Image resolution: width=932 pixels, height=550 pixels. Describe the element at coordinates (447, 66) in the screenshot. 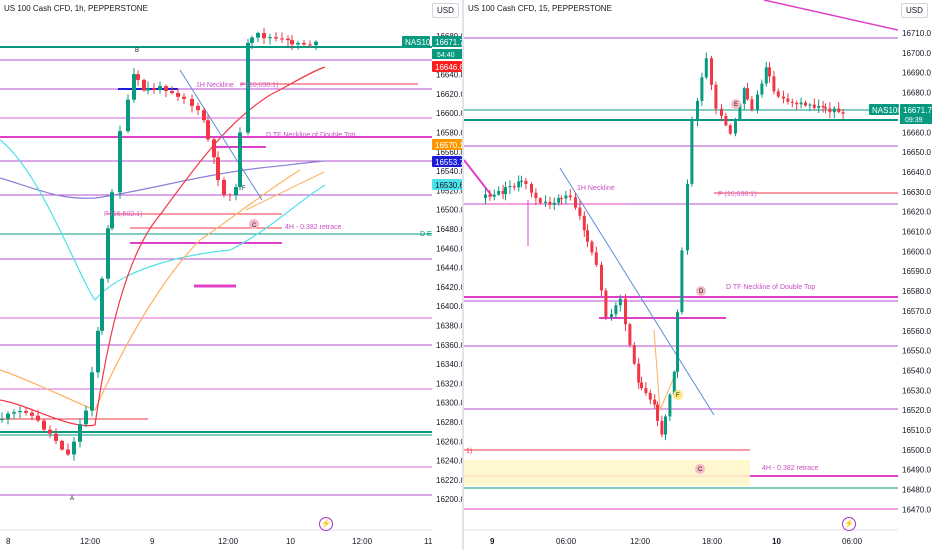

I see `indicator-badge-bg` at that location.